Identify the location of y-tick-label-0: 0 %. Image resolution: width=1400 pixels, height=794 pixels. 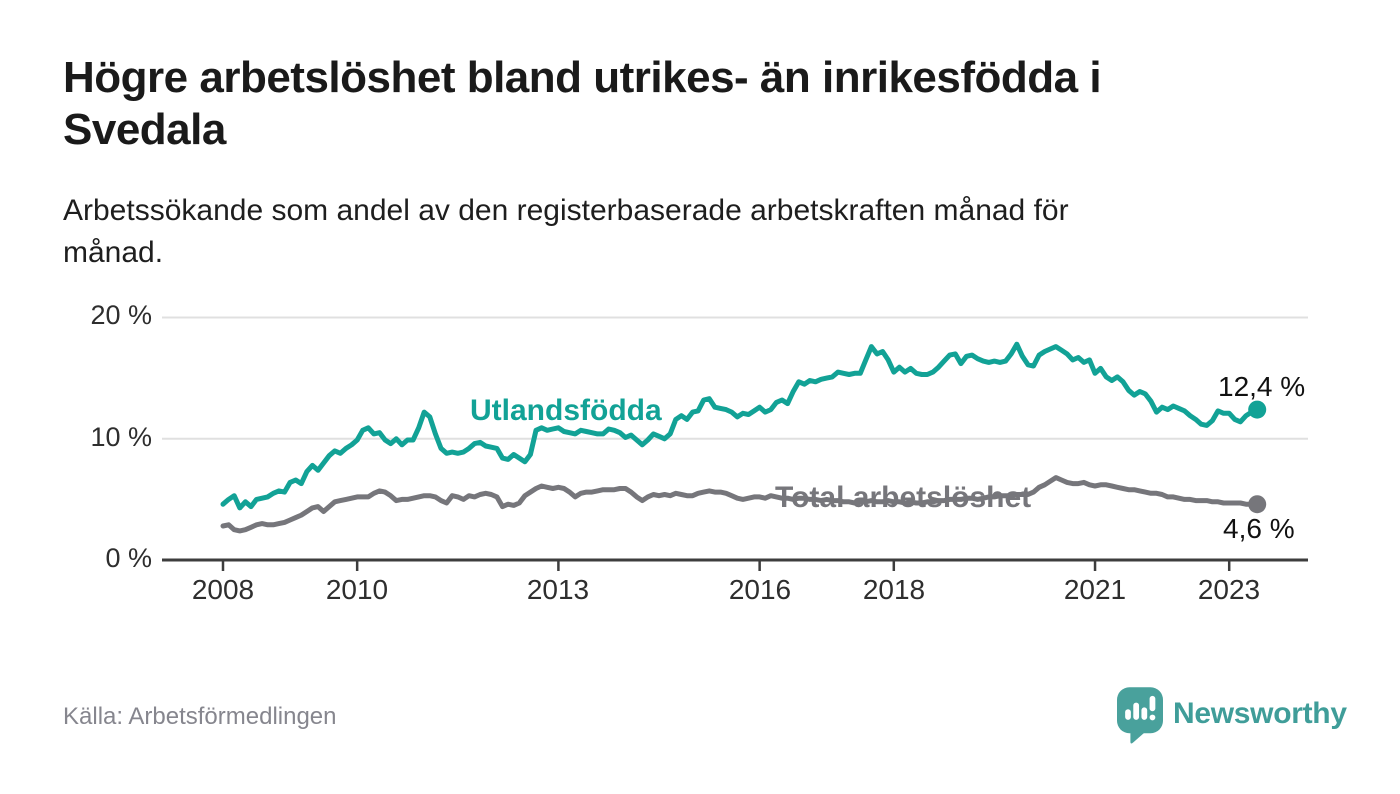
(128, 558).